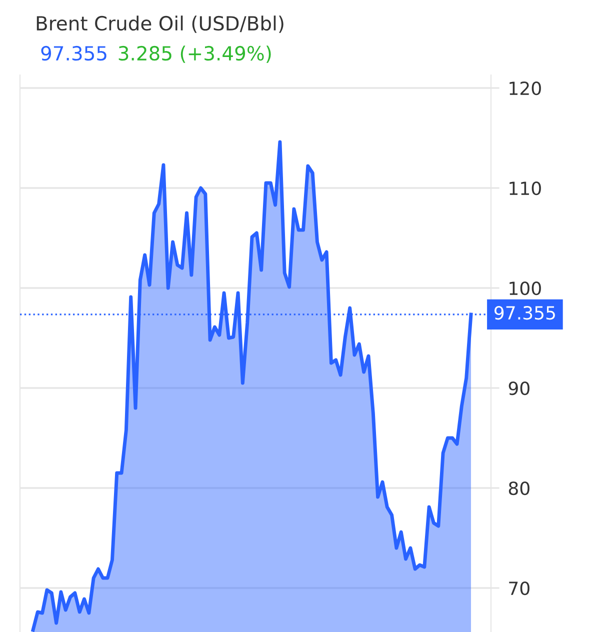 Image resolution: width=600 pixels, height=632 pixels. What do you see at coordinates (524, 313) in the screenshot?
I see `ref-line-label: 97.355` at bounding box center [524, 313].